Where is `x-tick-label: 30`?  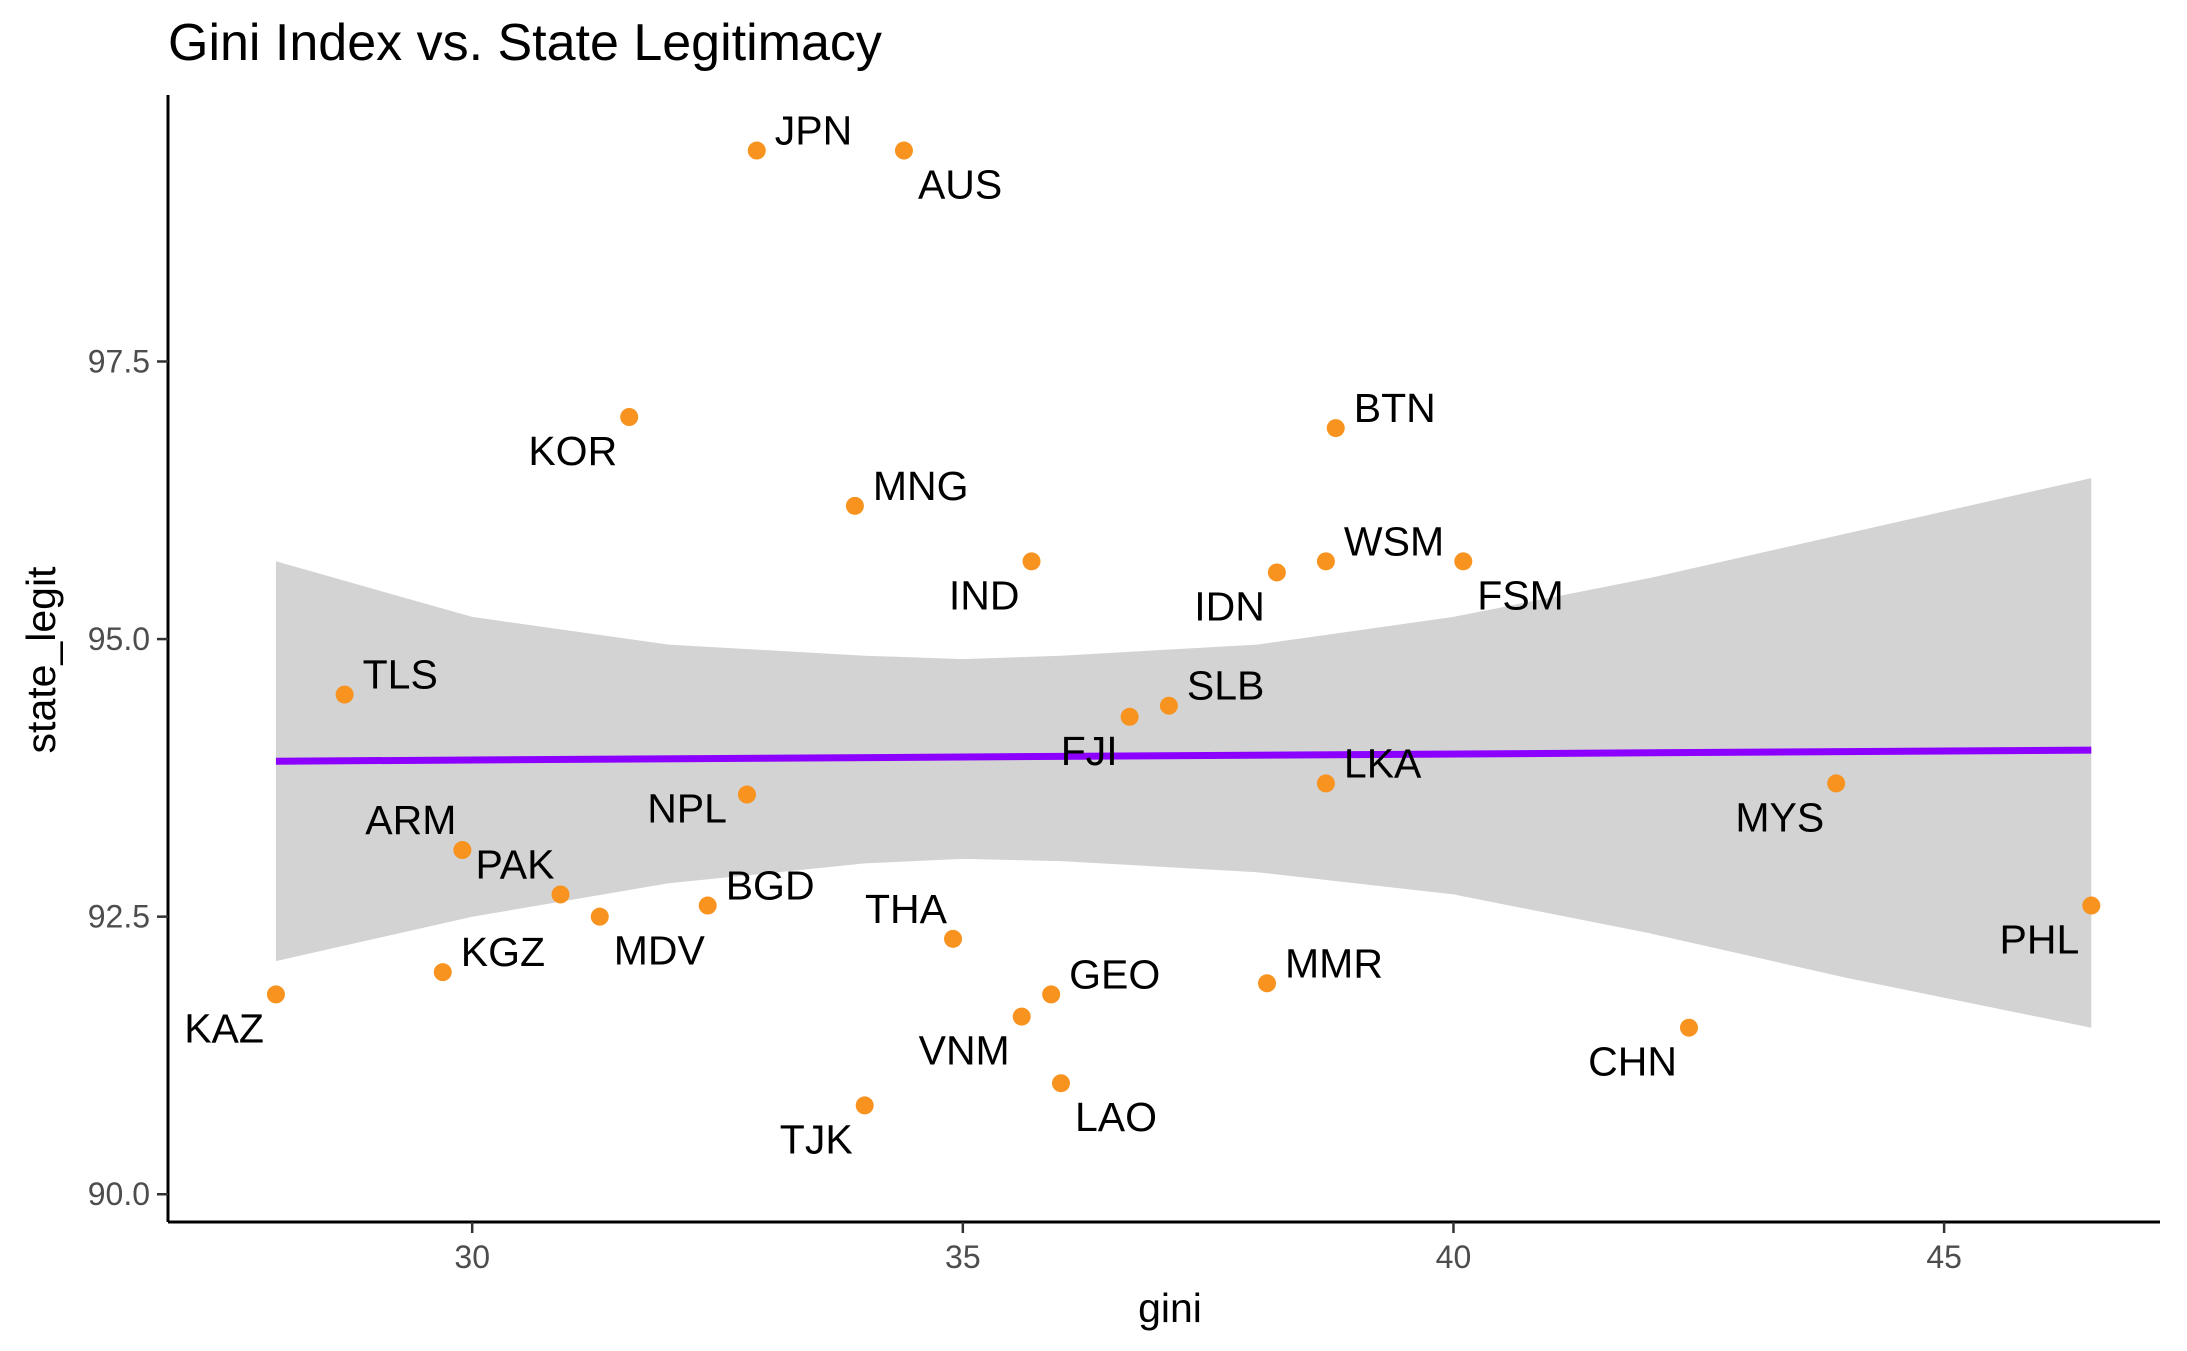
x-tick-label: 30 is located at coordinates (472, 1257).